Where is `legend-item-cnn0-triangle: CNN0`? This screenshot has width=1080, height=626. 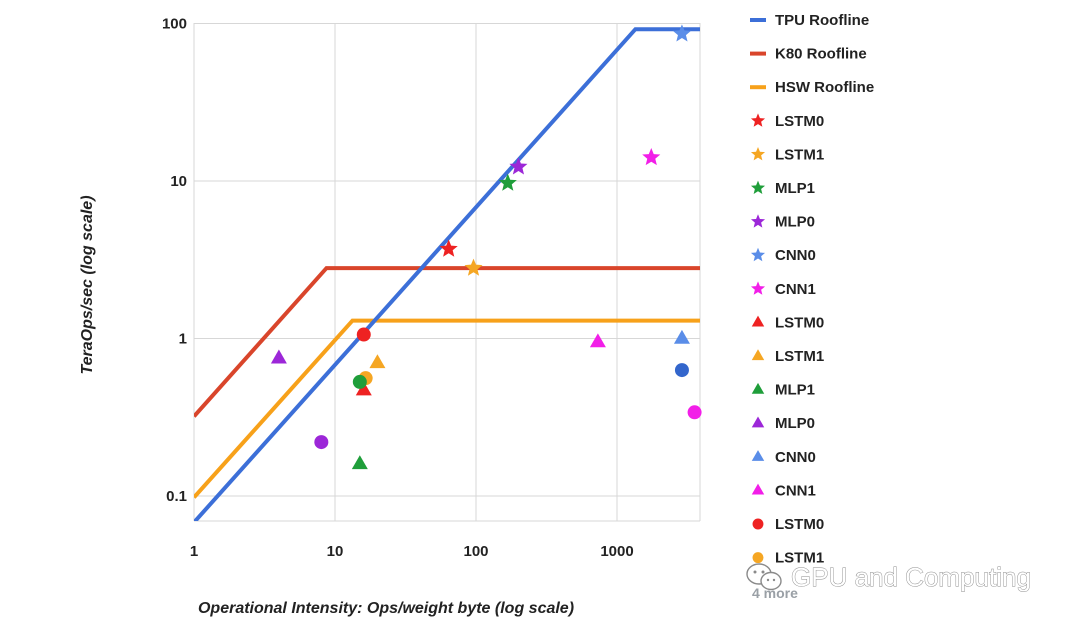
legend-item-cnn0-triangle: CNN0 is located at coordinates (783, 457).